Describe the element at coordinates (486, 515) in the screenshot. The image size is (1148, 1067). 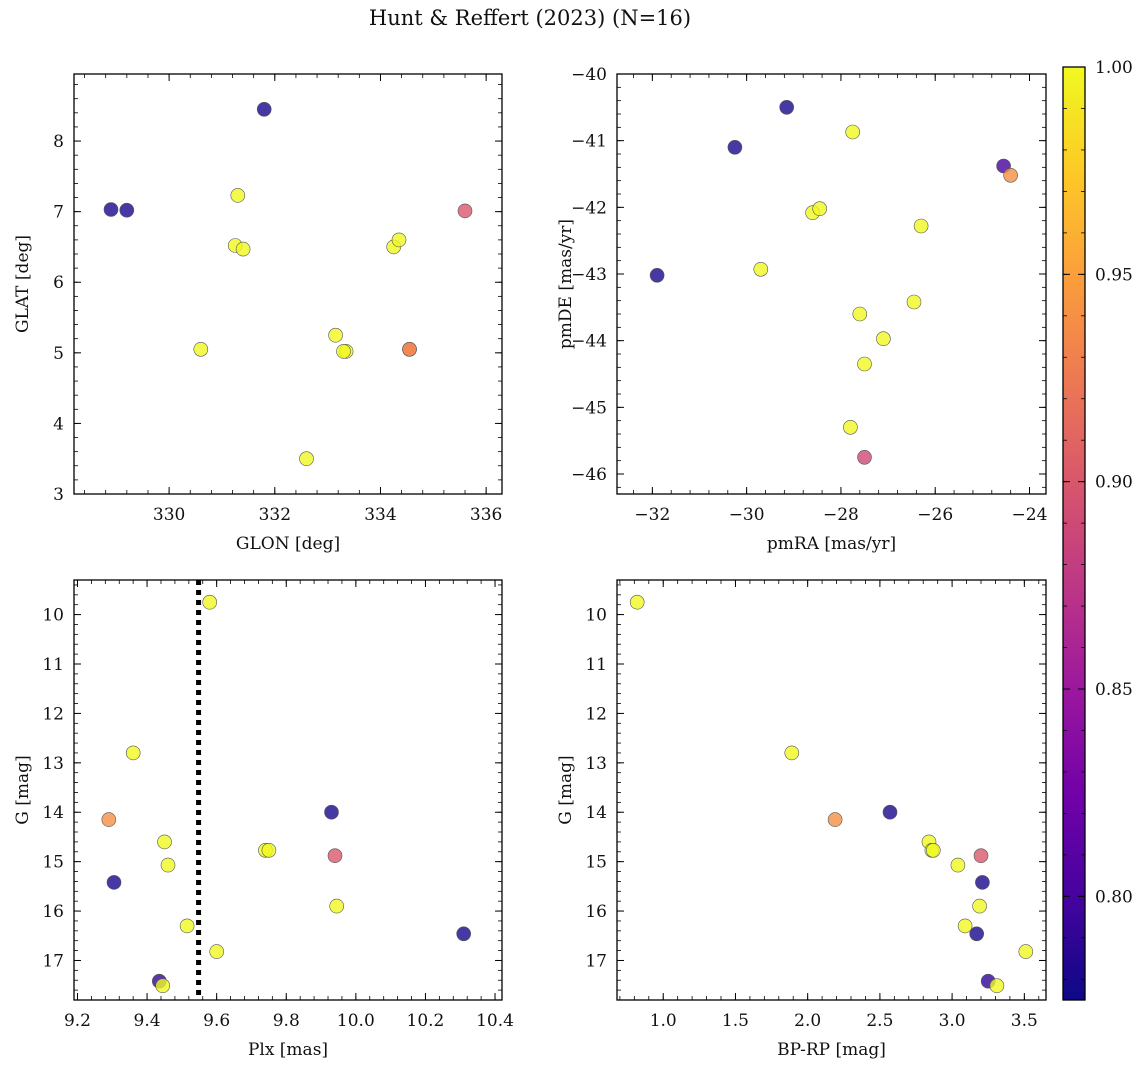
I see `x-tick-label: 336` at that location.